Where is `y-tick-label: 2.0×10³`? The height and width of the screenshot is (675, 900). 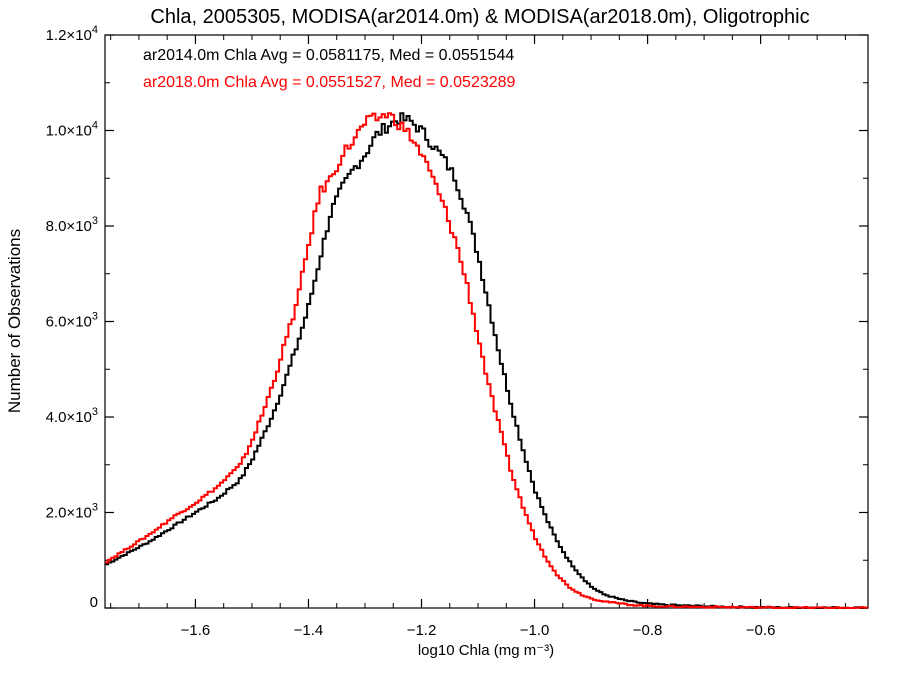 y-tick-label: 2.0×10³ is located at coordinates (72, 512).